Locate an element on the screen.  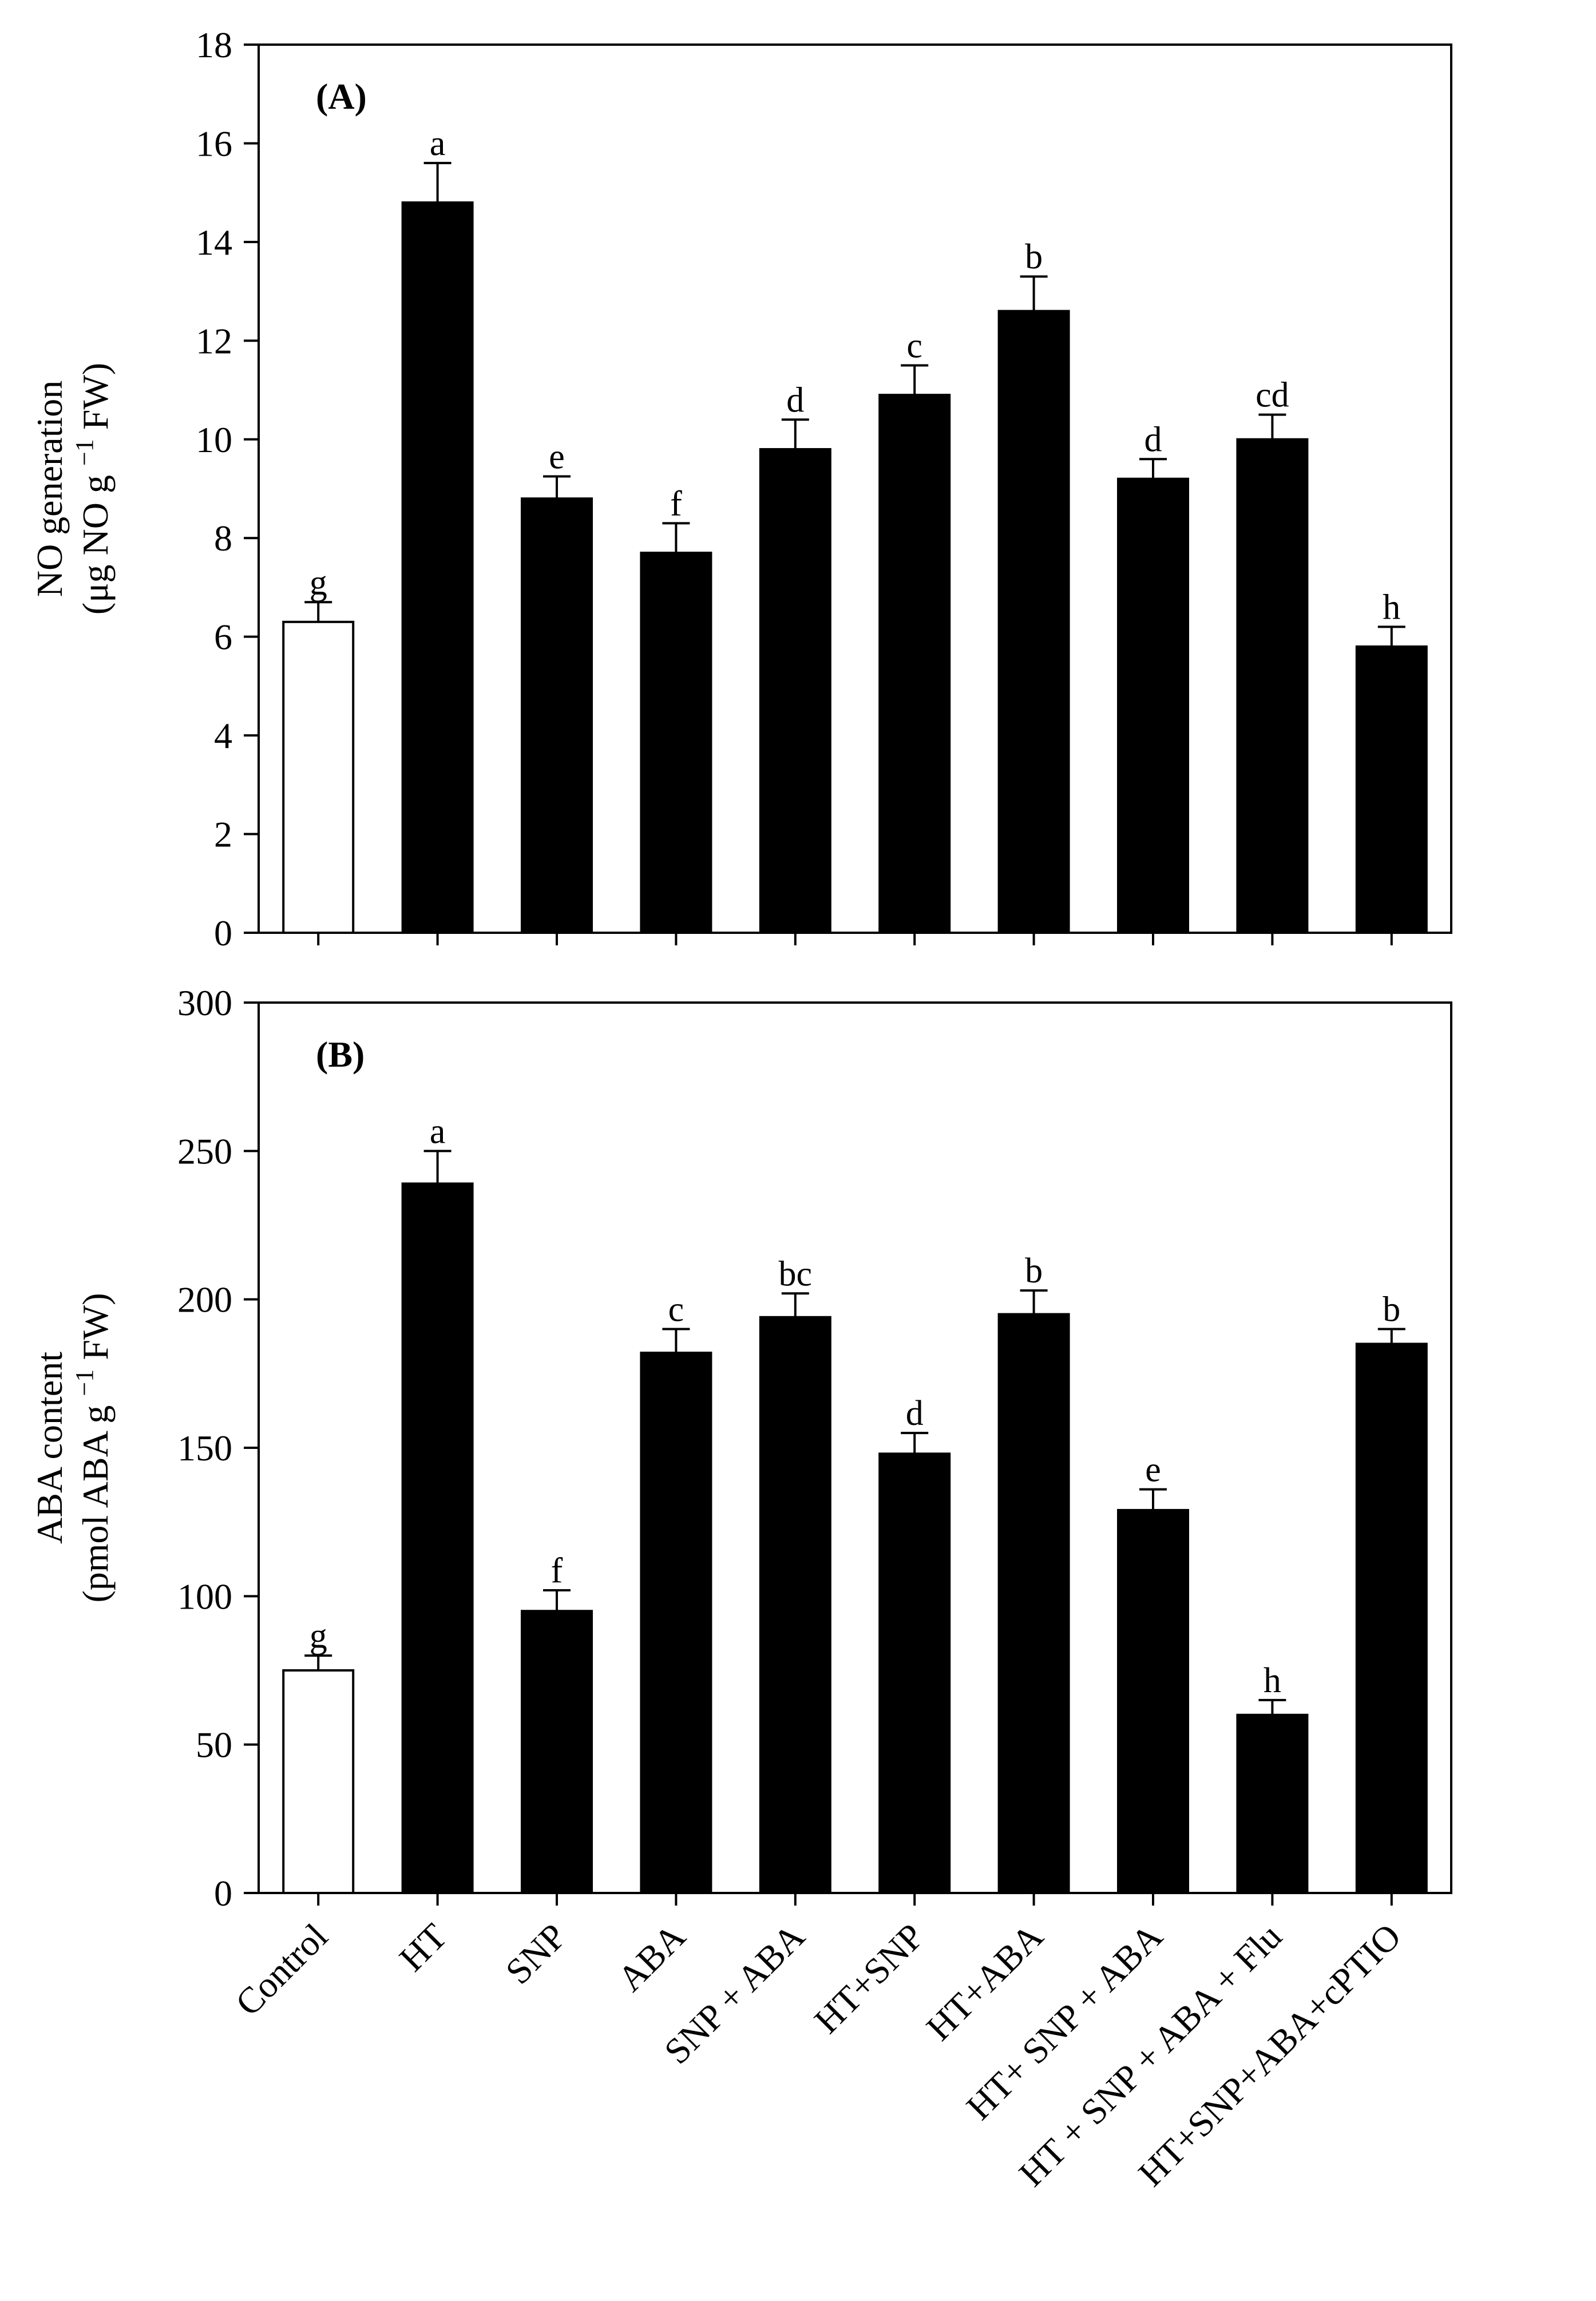
panel-label: (B) is located at coordinates (340, 1054).